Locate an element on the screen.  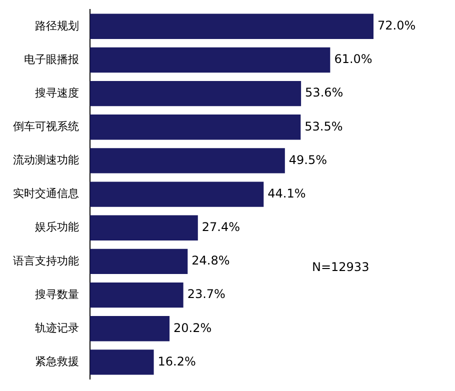
y-tick-label: 倒车可视系统 is located at coordinates (46, 126).